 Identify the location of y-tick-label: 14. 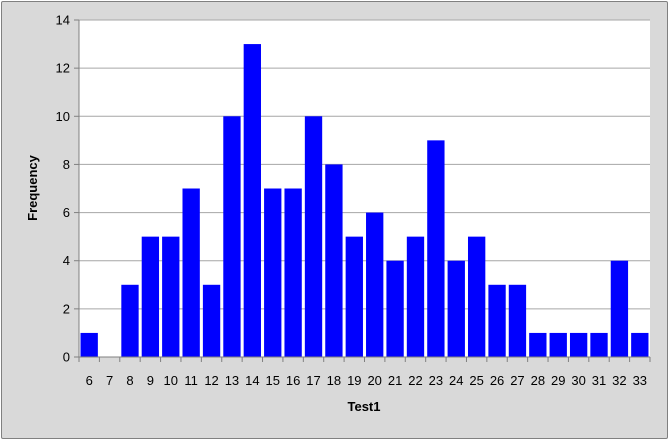
(63, 20).